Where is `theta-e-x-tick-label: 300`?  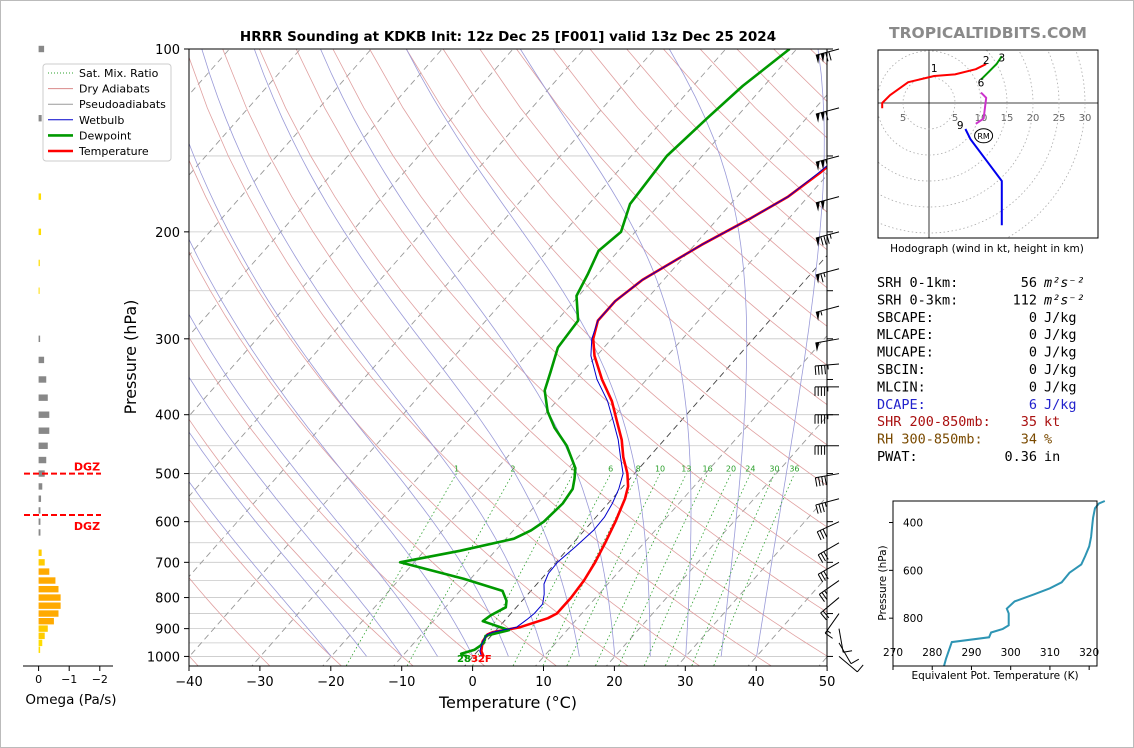
theta-e-x-tick-label: 300 is located at coordinates (1011, 653).